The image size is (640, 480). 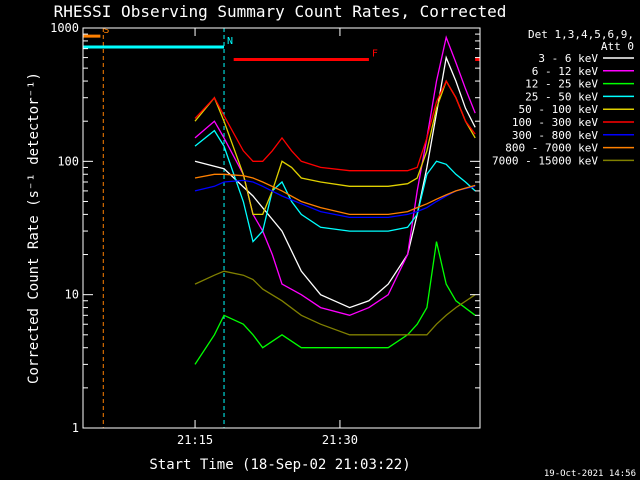 What do you see at coordinates (617, 46) in the screenshot?
I see `legend-header-1: Att 0` at bounding box center [617, 46].